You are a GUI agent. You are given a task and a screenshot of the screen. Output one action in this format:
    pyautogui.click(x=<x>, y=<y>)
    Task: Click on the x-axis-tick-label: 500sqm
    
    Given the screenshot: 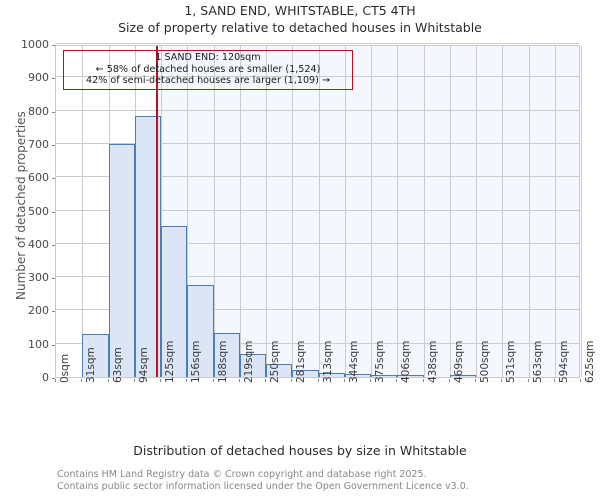 What is the action you would take?
    pyautogui.click(x=485, y=361)
    